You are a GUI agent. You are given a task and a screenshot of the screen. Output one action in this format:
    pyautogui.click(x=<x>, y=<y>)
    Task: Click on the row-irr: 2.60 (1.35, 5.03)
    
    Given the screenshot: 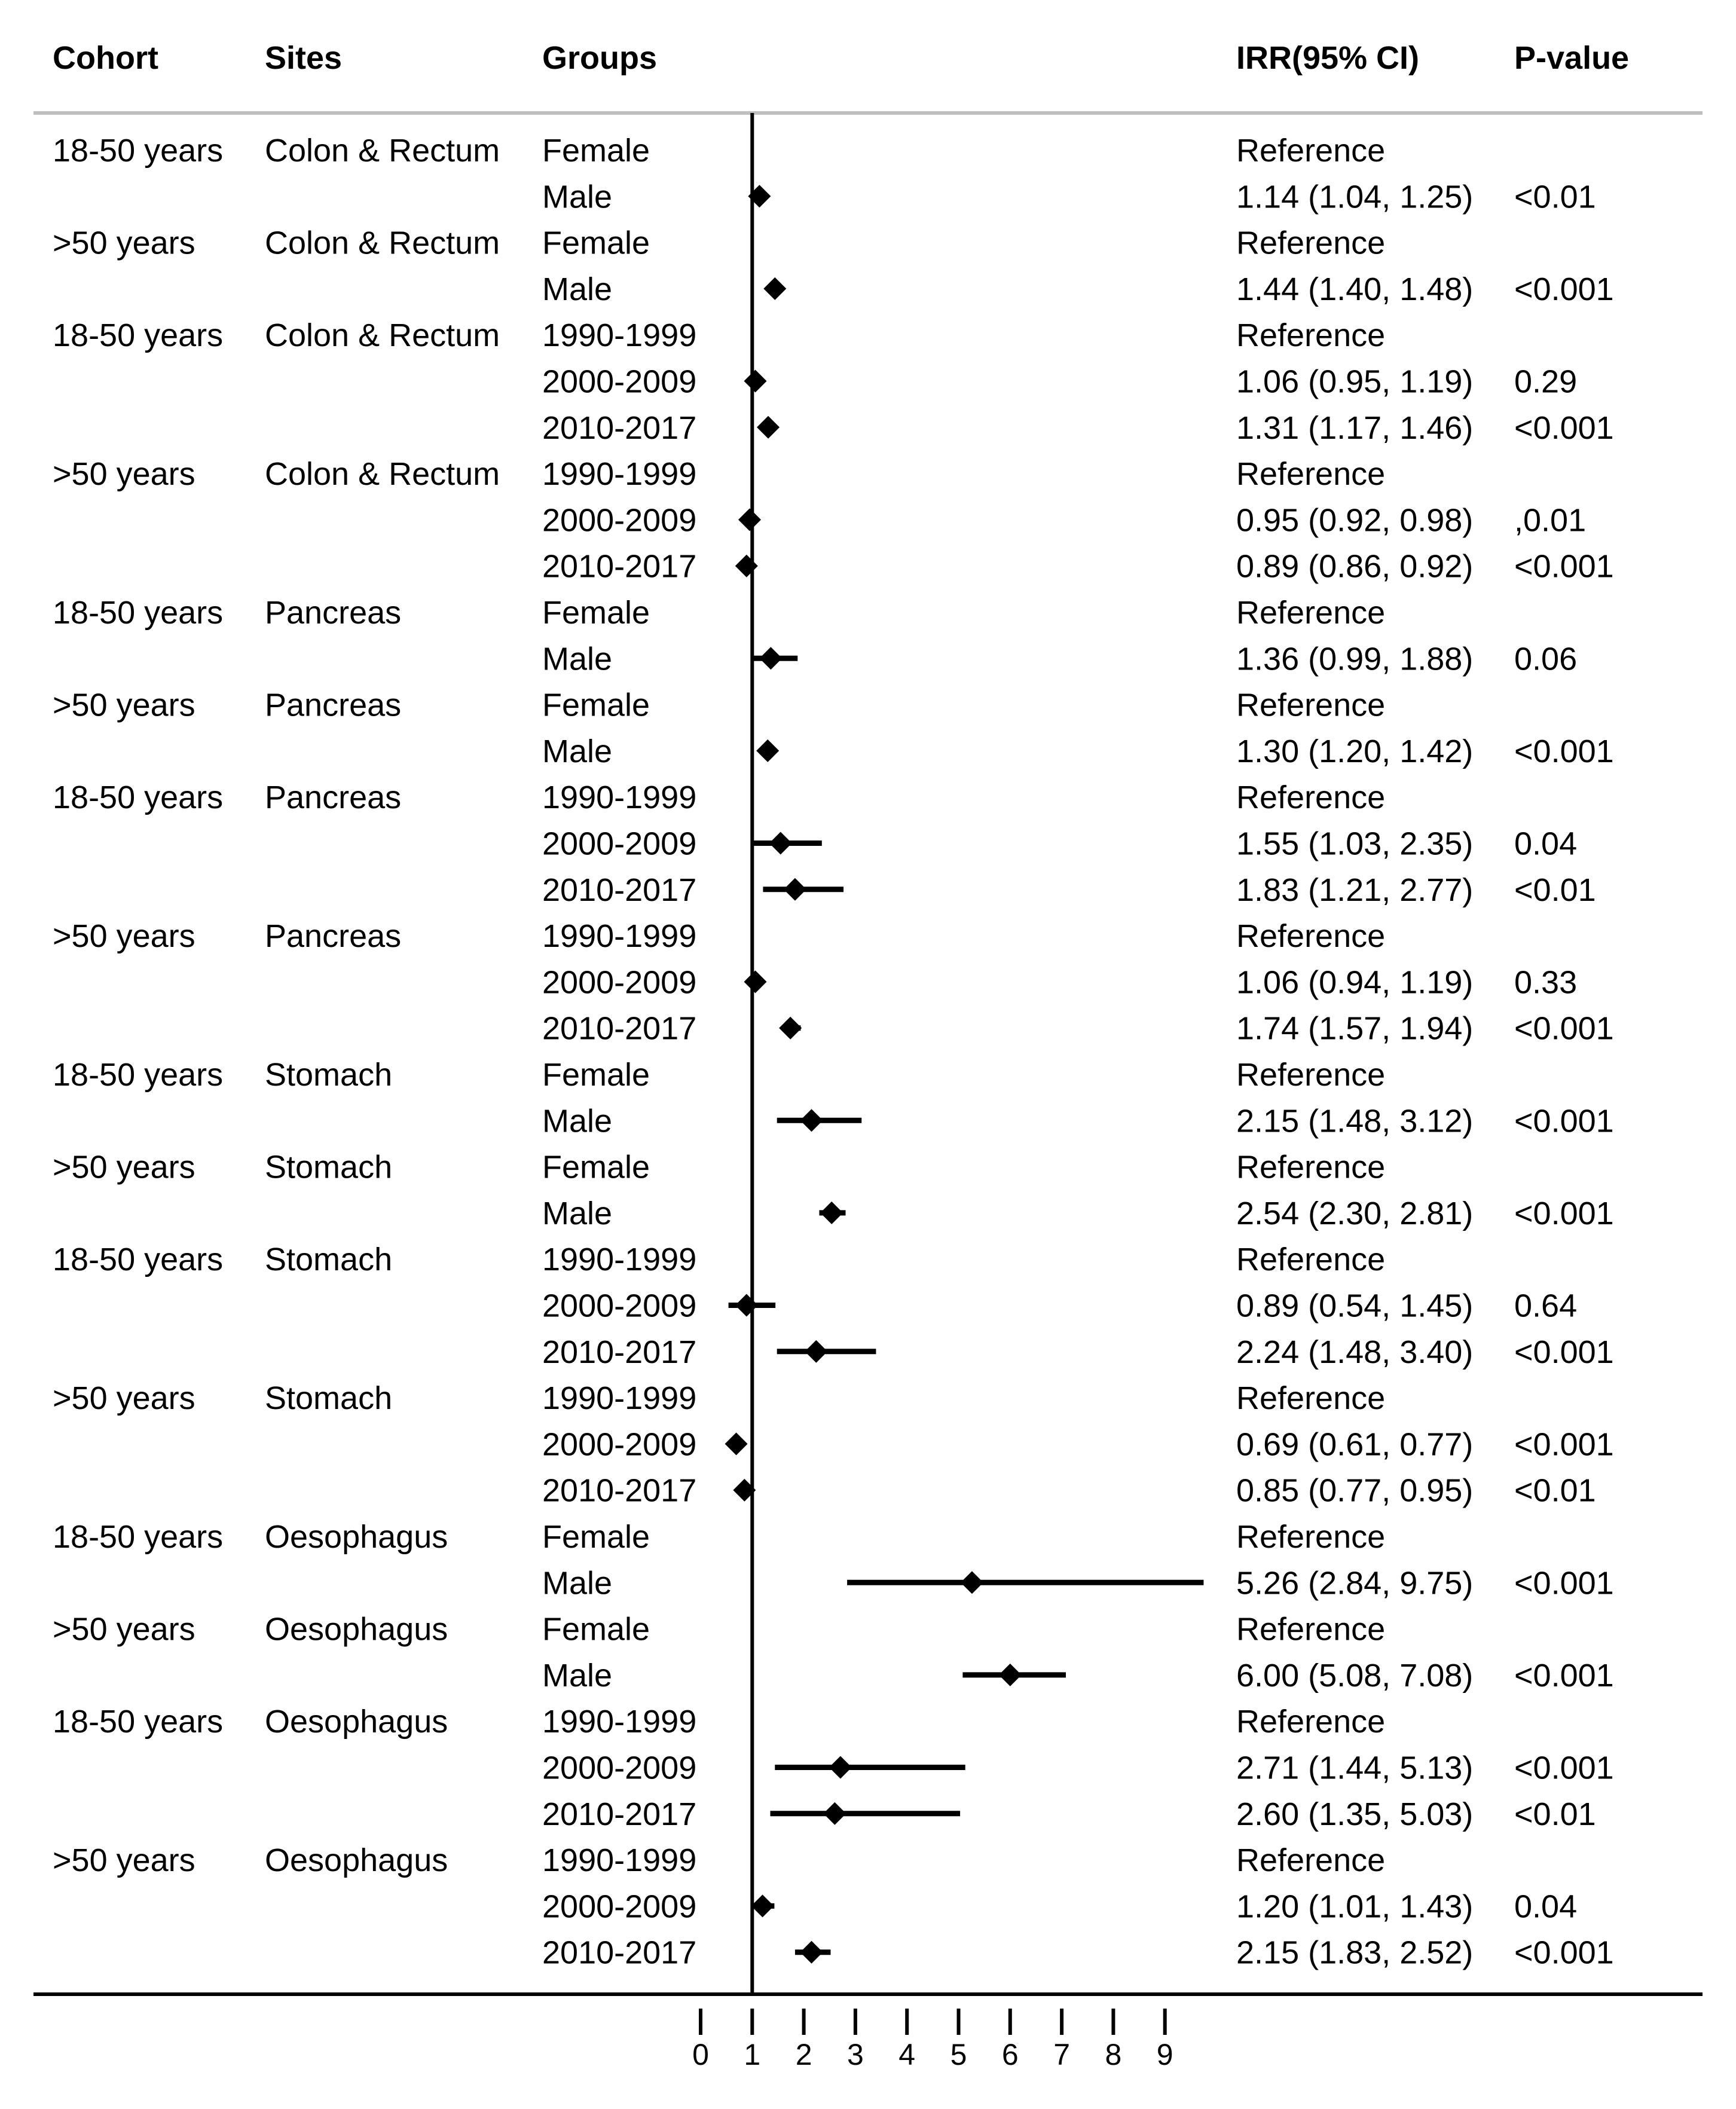 What is the action you would take?
    pyautogui.click(x=1355, y=1814)
    